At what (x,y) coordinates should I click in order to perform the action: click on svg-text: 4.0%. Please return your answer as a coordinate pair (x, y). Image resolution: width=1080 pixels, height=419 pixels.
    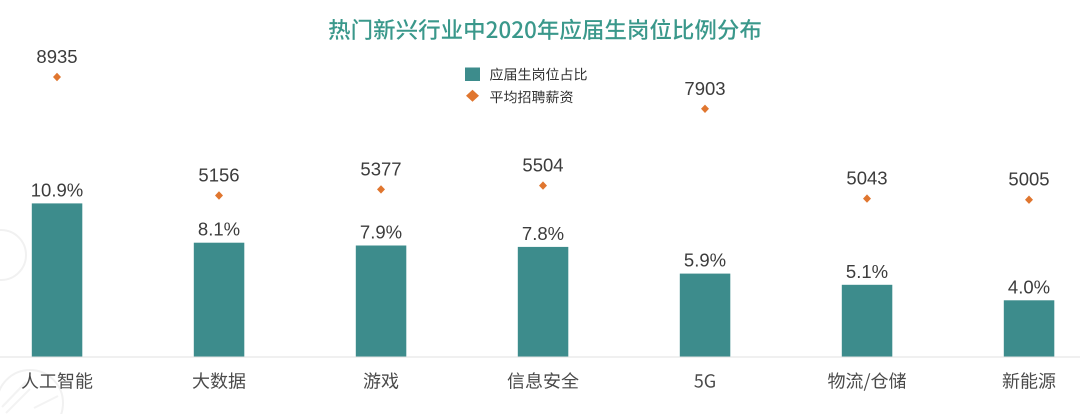
    Looking at the image, I should click on (1029, 286).